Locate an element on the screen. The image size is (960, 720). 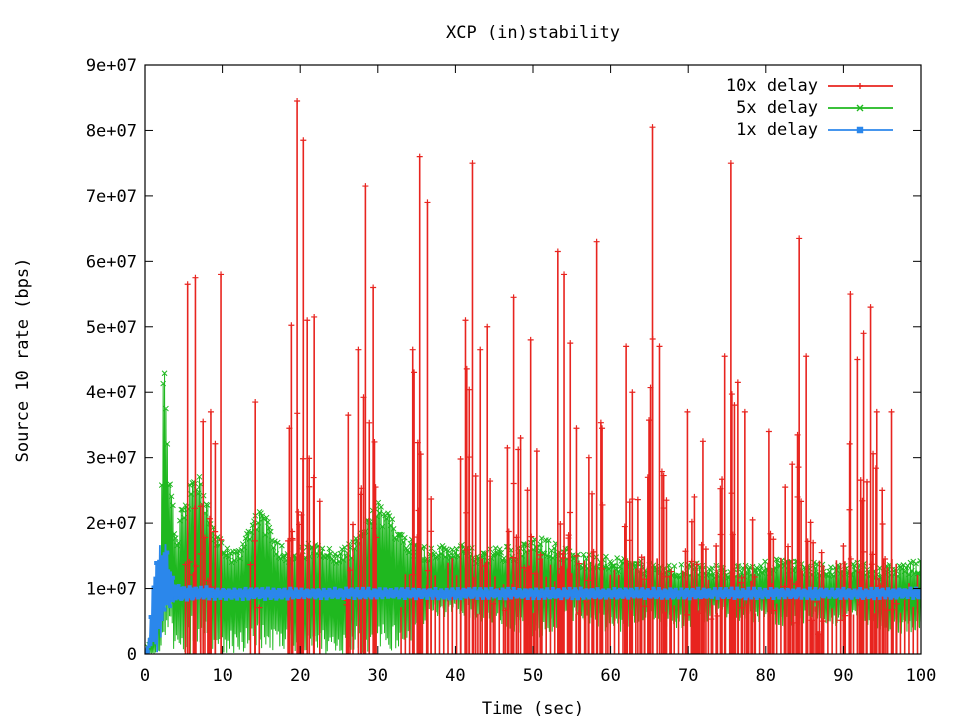
legend-item-5x-delay: 5x delay is located at coordinates (814, 108).